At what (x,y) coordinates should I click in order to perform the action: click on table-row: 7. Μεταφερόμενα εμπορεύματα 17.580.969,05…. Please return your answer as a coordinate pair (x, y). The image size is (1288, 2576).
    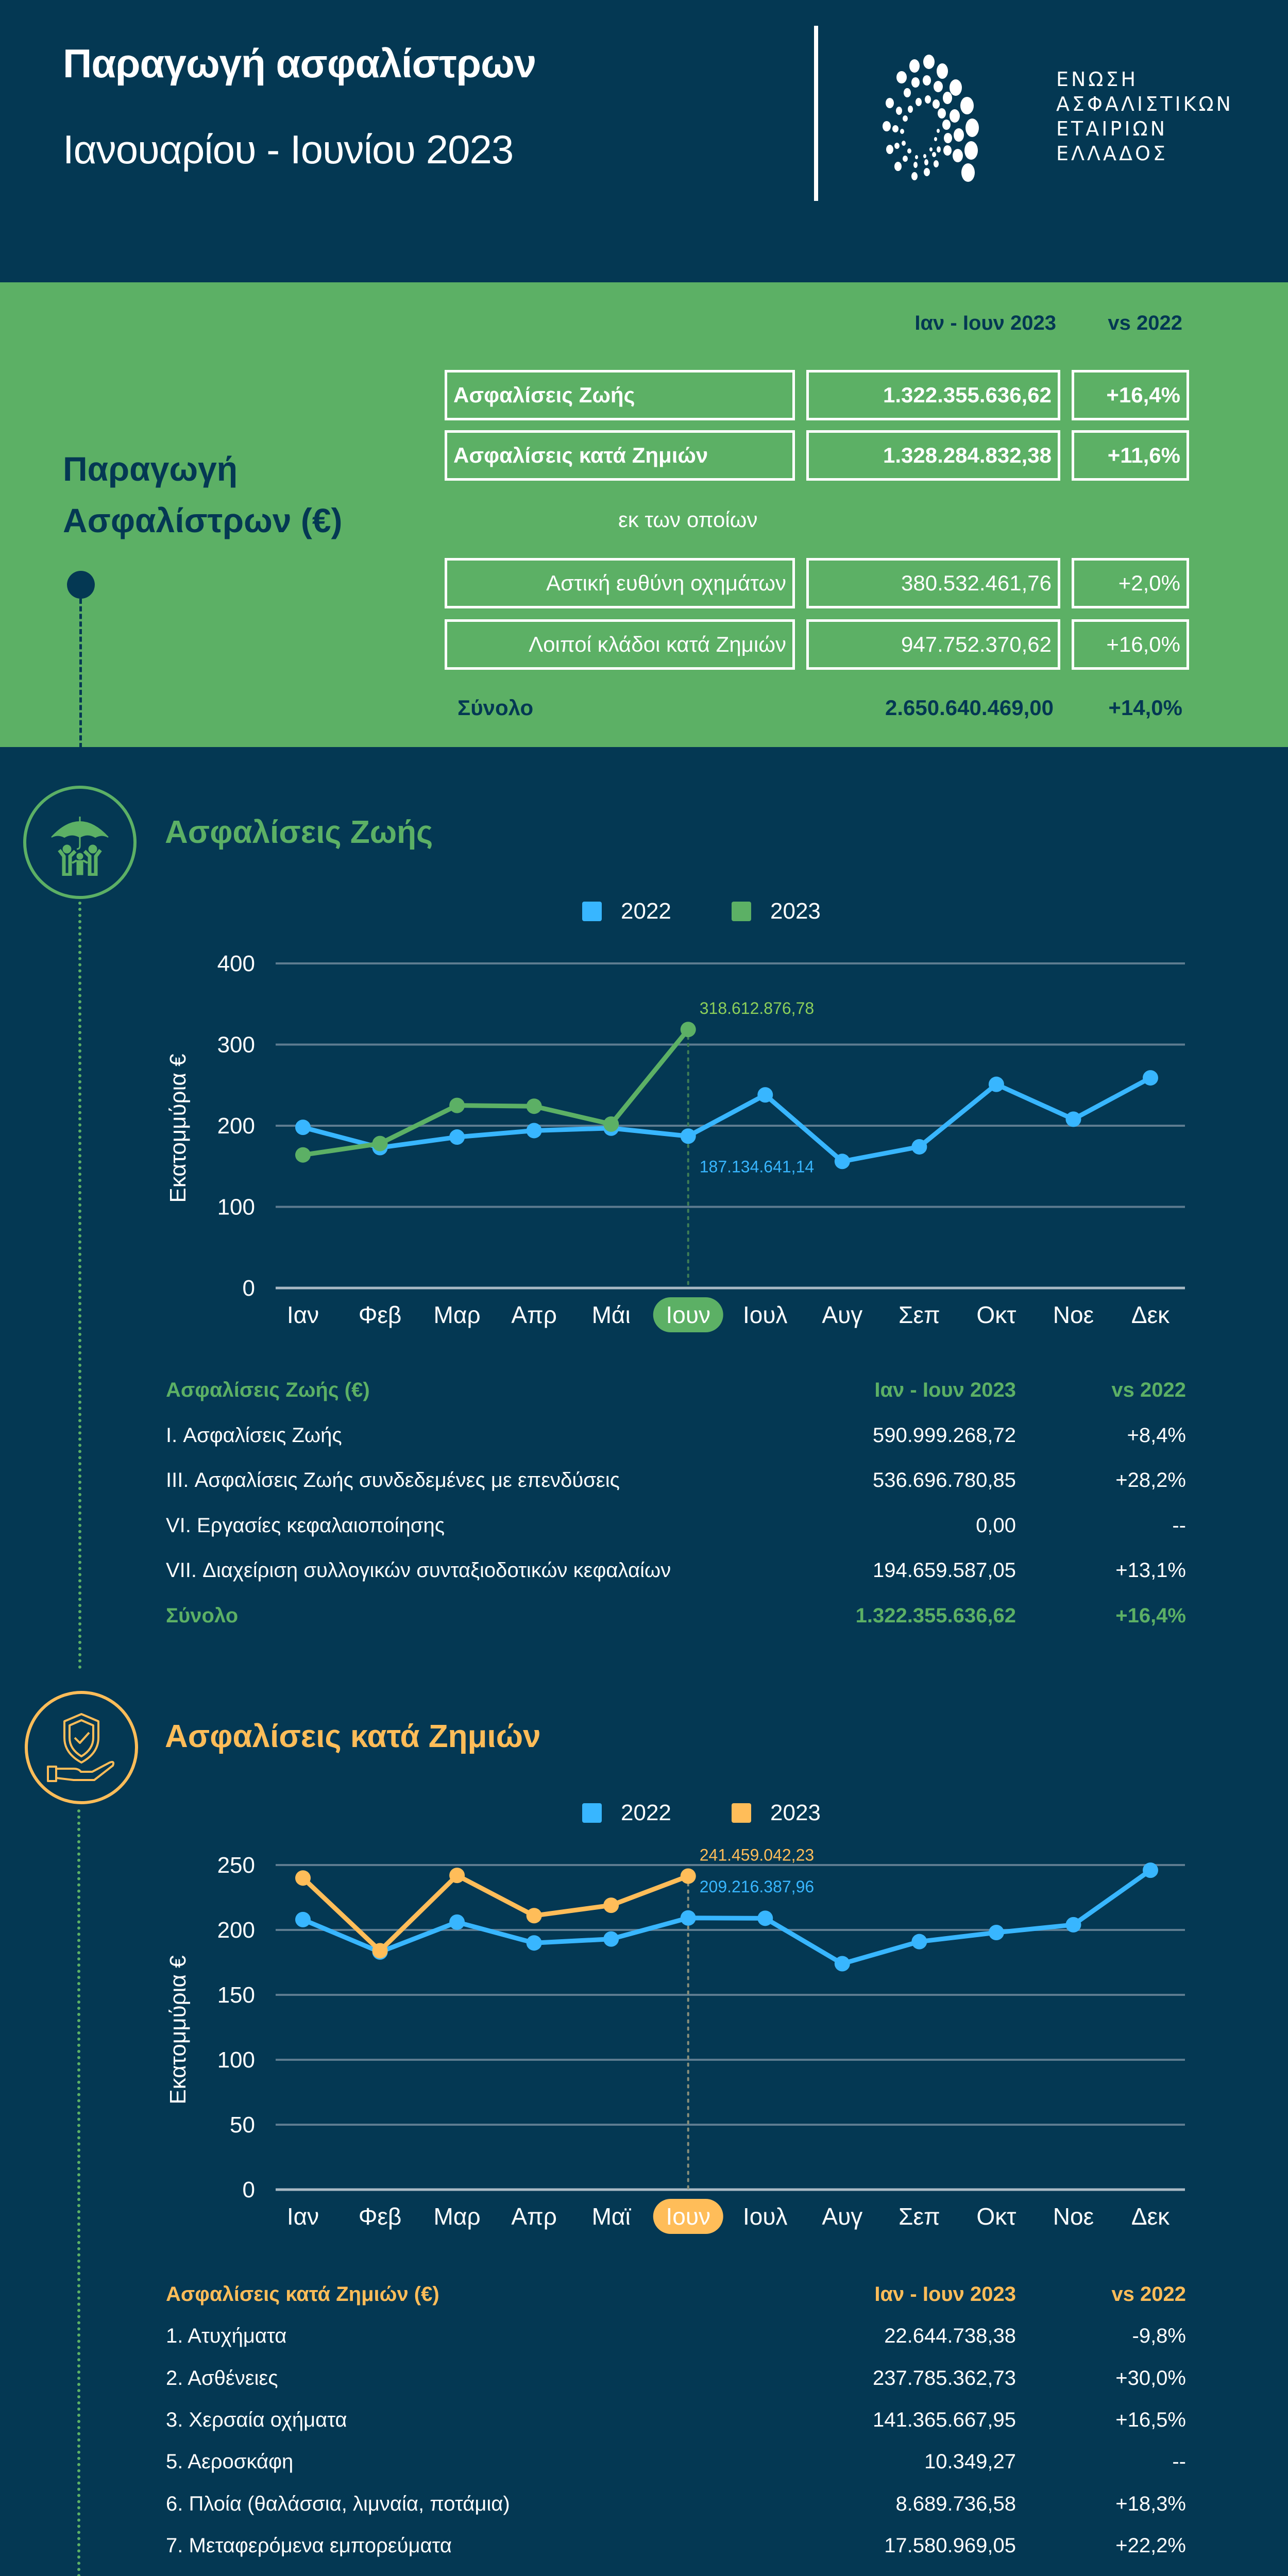
    Looking at the image, I should click on (676, 2549).